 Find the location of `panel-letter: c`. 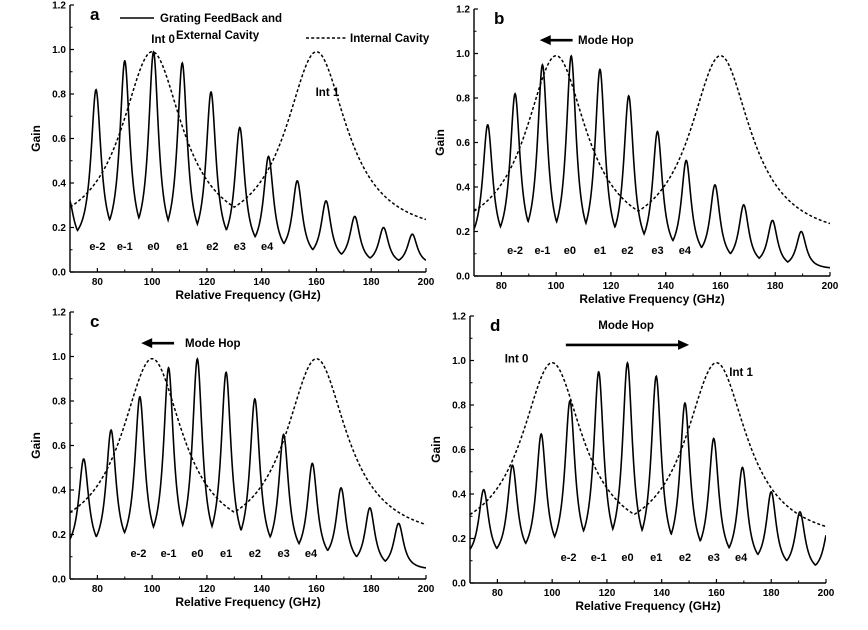

panel-letter: c is located at coordinates (94, 321).